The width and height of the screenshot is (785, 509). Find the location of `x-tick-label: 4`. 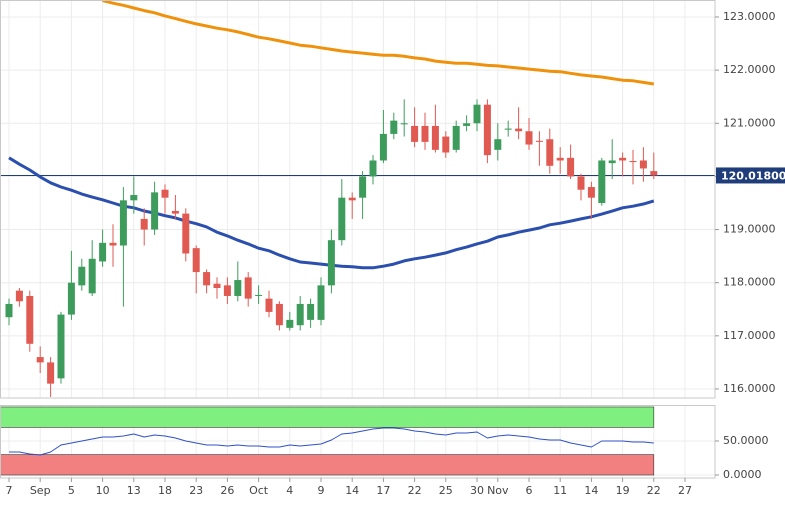

x-tick-label: 4 is located at coordinates (289, 490).